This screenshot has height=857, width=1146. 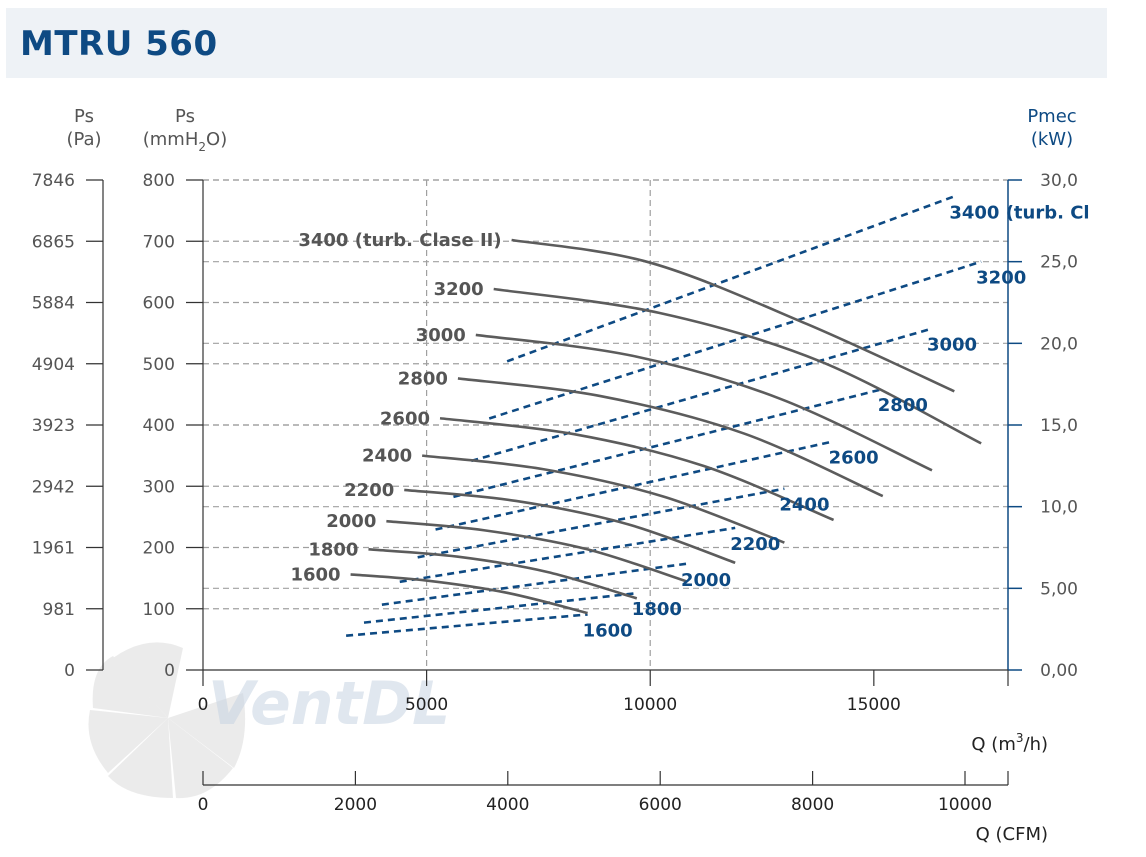 I want to click on kw-tick-label: 0,00, so click(x=1059, y=671).